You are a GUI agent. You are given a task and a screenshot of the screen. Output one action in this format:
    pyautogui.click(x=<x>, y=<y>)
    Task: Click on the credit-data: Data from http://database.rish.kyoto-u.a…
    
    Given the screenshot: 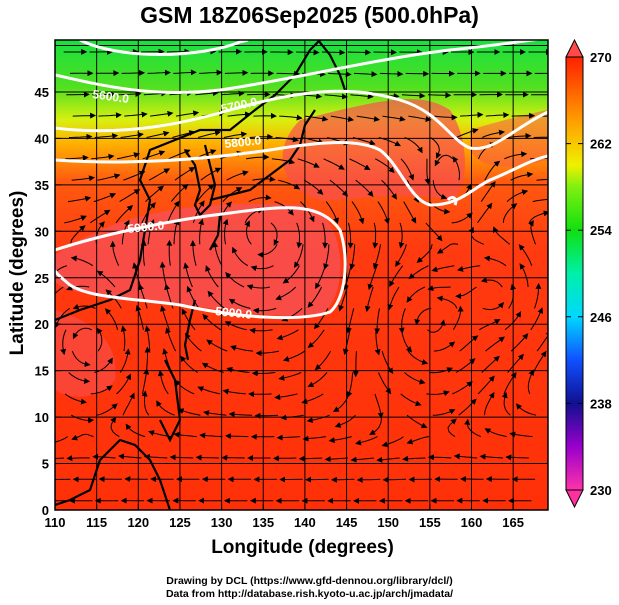 What is the action you would take?
    pyautogui.click(x=309, y=594)
    